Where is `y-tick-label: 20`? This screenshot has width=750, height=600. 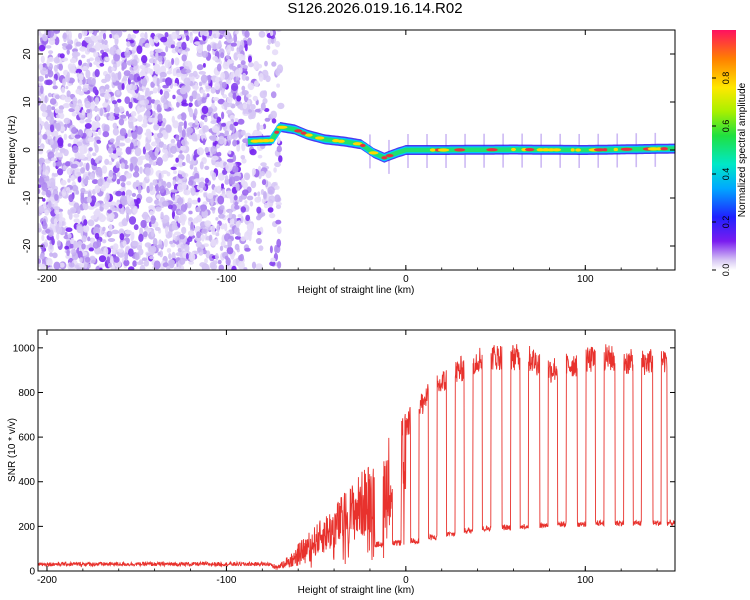
y-tick-label: 20 is located at coordinates (27, 54).